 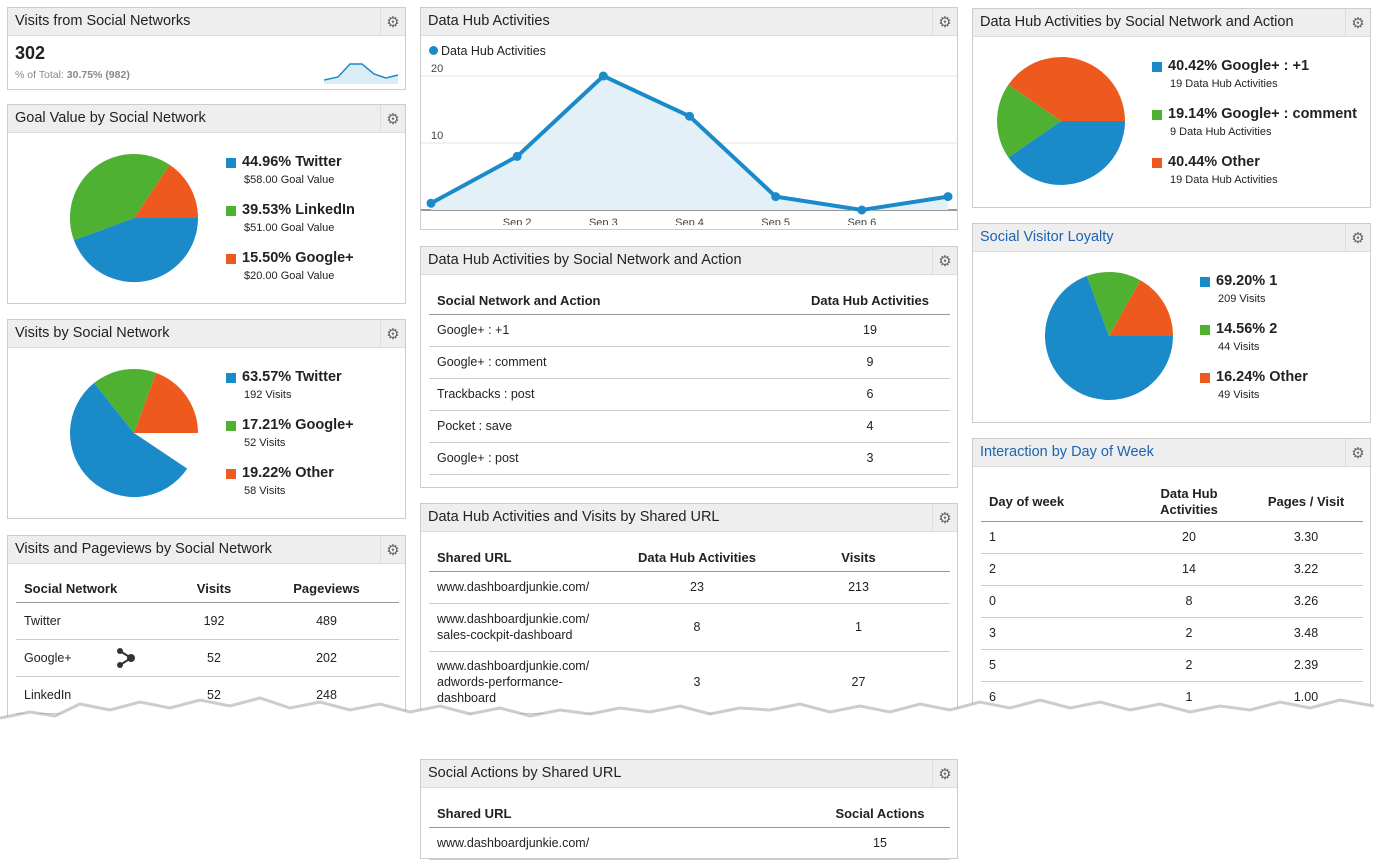 I want to click on table-row: Google+ 52 202, so click(x=207, y=658).